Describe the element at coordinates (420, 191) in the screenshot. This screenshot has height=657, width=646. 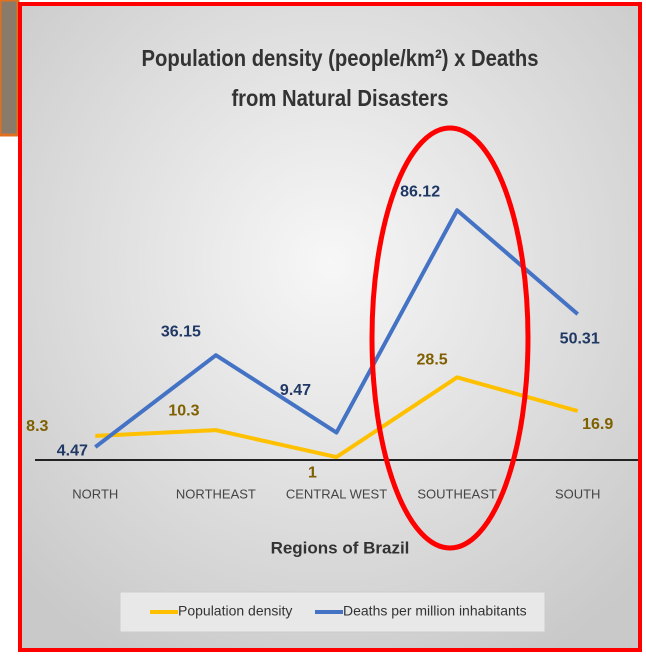
I see `data-label: 86.12` at that location.